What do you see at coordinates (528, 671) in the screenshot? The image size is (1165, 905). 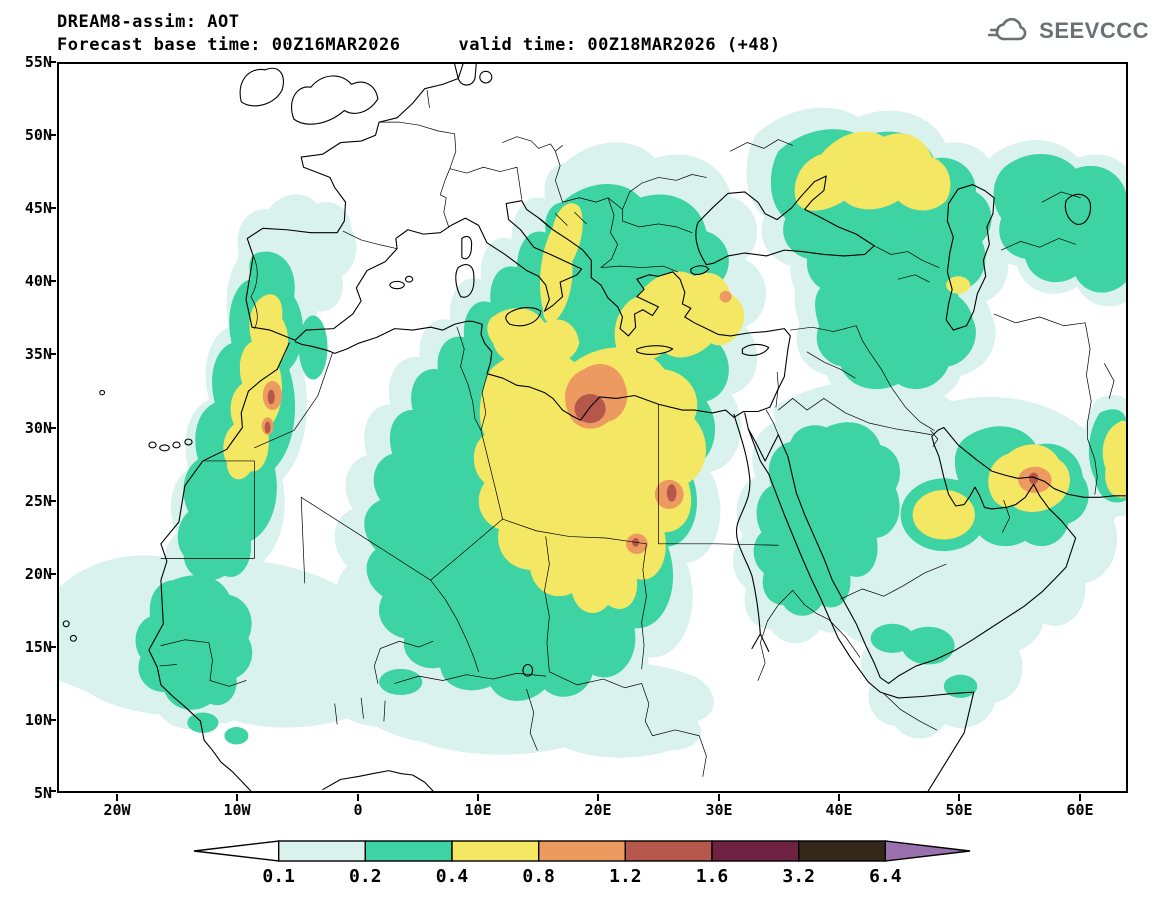 I see `lake-chad` at bounding box center [528, 671].